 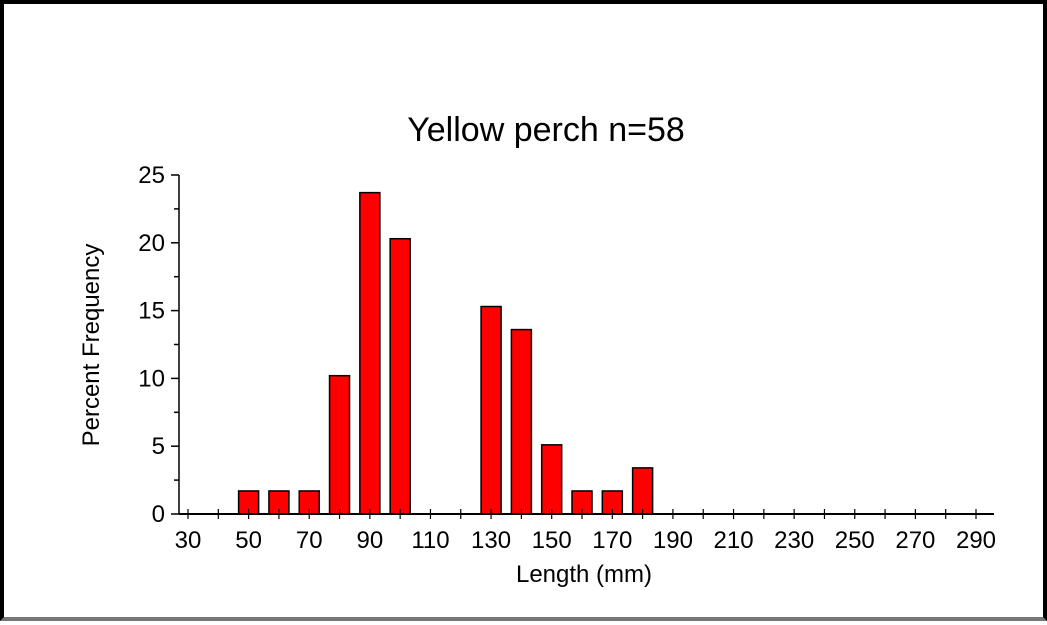 What do you see at coordinates (158, 446) in the screenshot?
I see `y-tick-label: 5` at bounding box center [158, 446].